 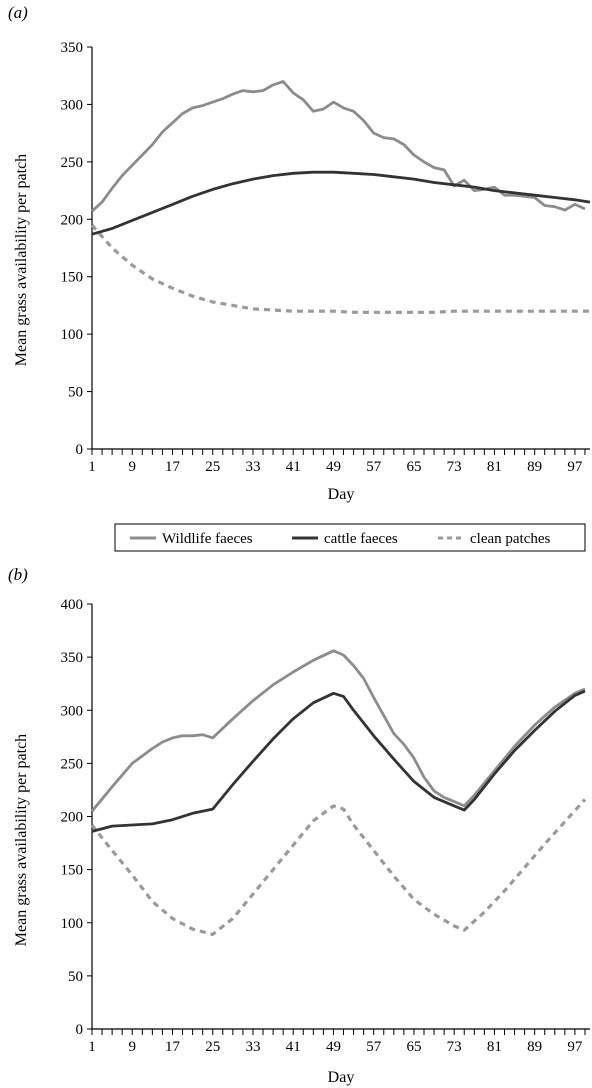 I want to click on panel-a-y-tick-label: 50, so click(x=75, y=393).